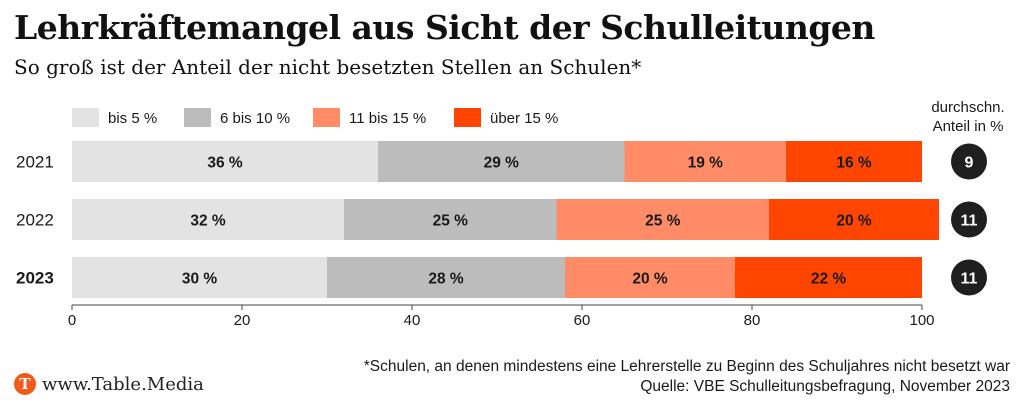  I want to click on data-label: 29 %, so click(502, 163).